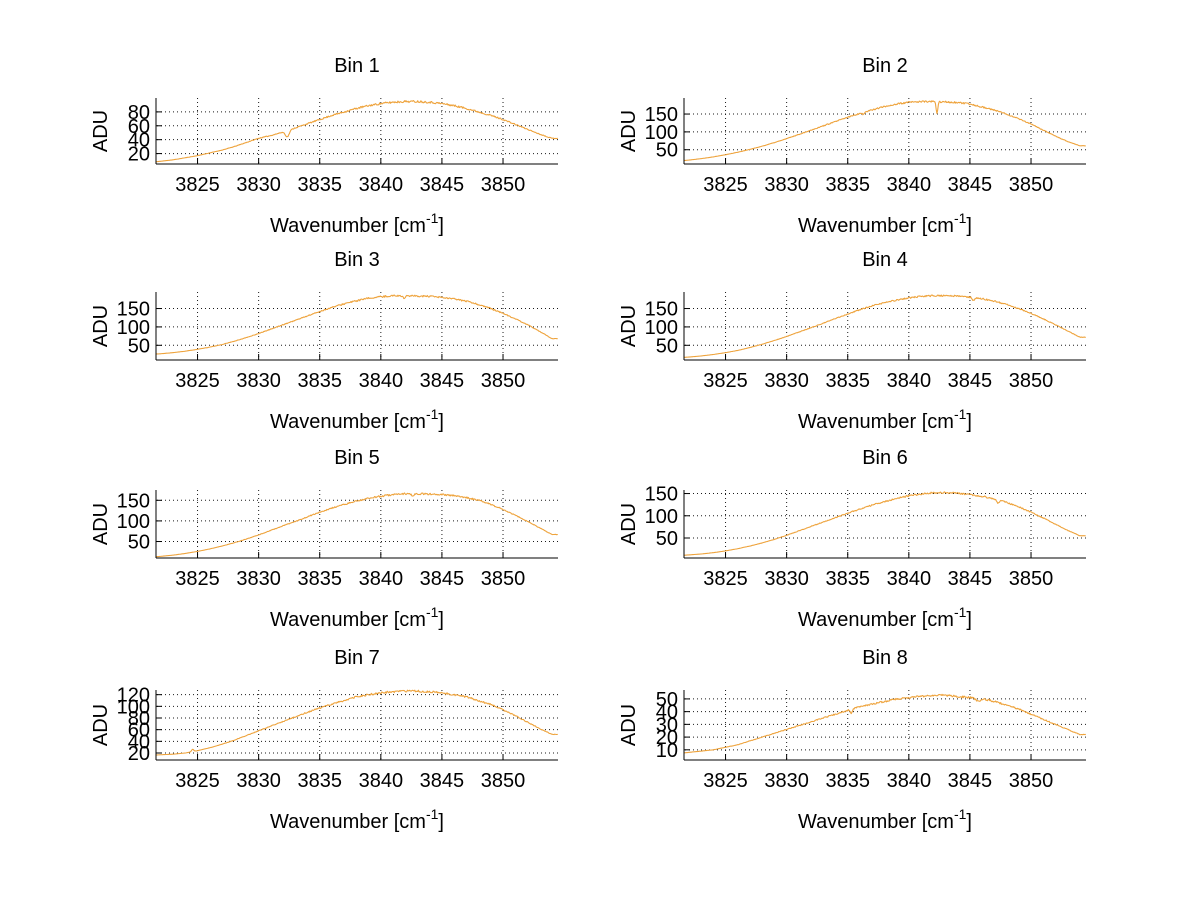 This screenshot has height=906, width=1200. What do you see at coordinates (357, 658) in the screenshot?
I see `subplot-title-bin-7: Bin 7` at bounding box center [357, 658].